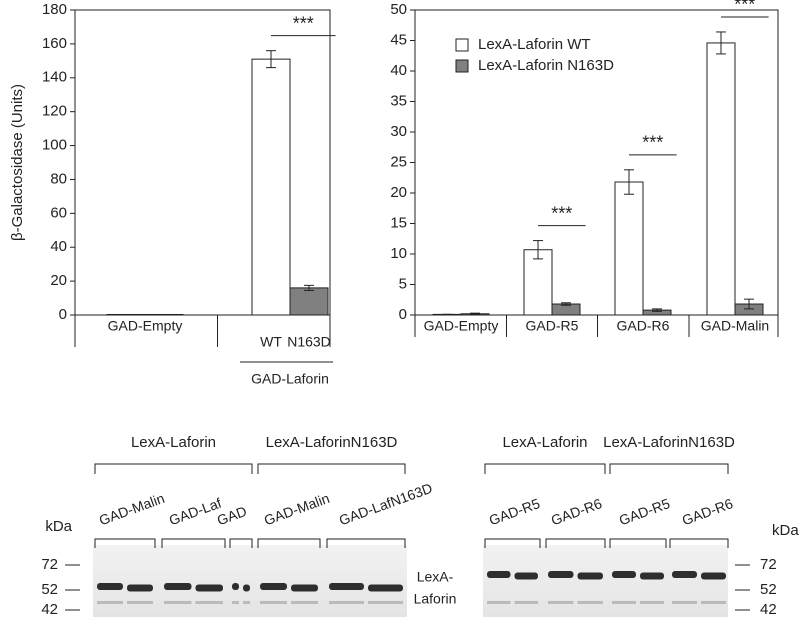 The image size is (800, 619). What do you see at coordinates (552, 326) in the screenshot?
I see `x-tick-label: GAD-R5` at bounding box center [552, 326].